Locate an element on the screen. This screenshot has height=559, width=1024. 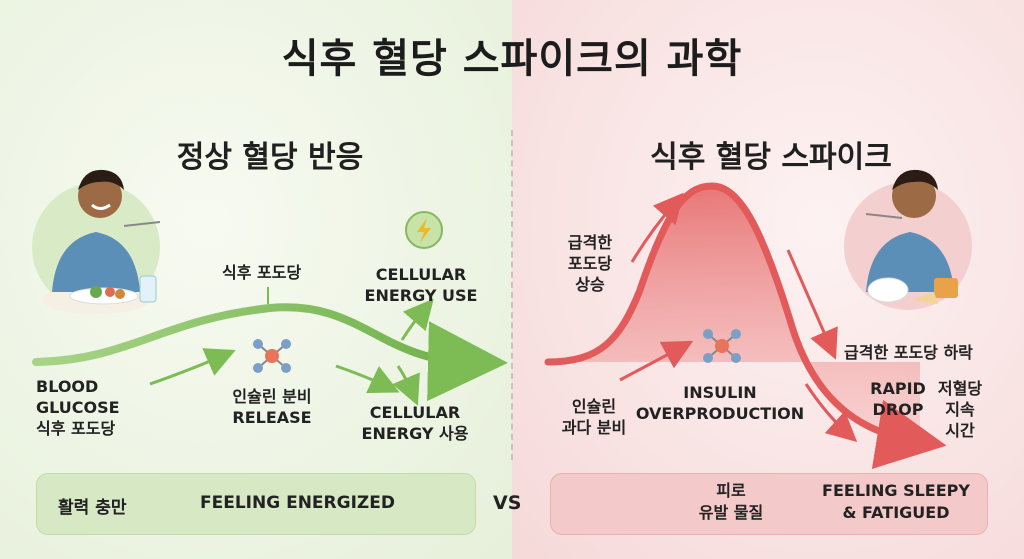
label-line: FEELING SLEEPY is located at coordinates (896, 490).